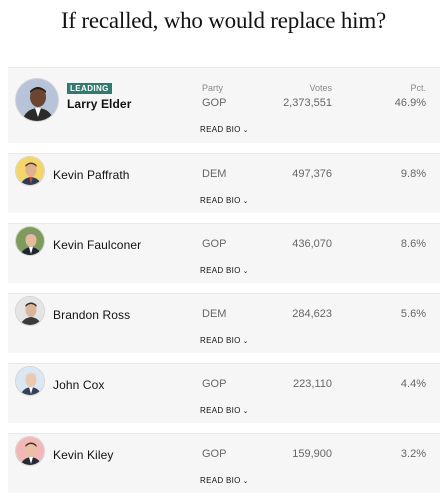 Image resolution: width=447 pixels, height=500 pixels. Describe the element at coordinates (99, 104) in the screenshot. I see `candidate-name: Larry Elder` at that location.